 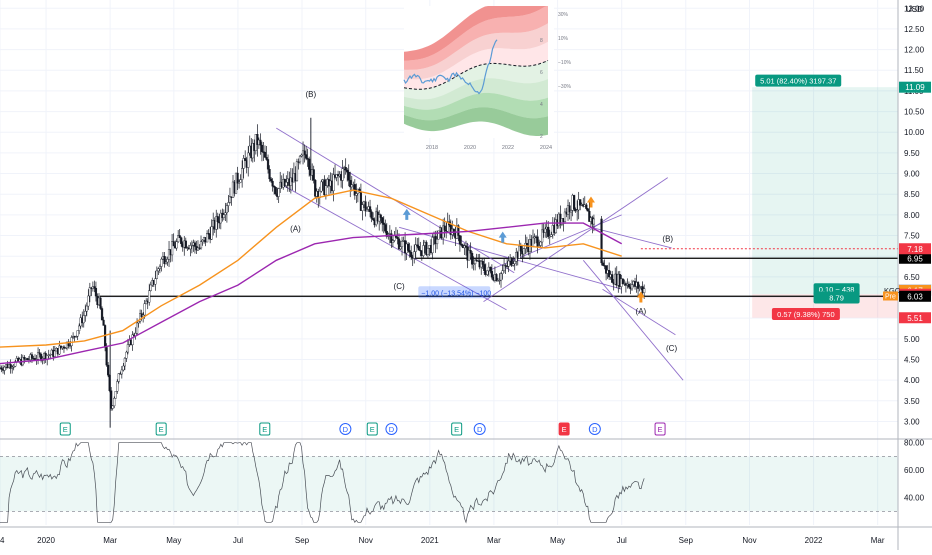 What do you see at coordinates (345, 429) in the screenshot?
I see `dividend-marker-icon` at bounding box center [345, 429].